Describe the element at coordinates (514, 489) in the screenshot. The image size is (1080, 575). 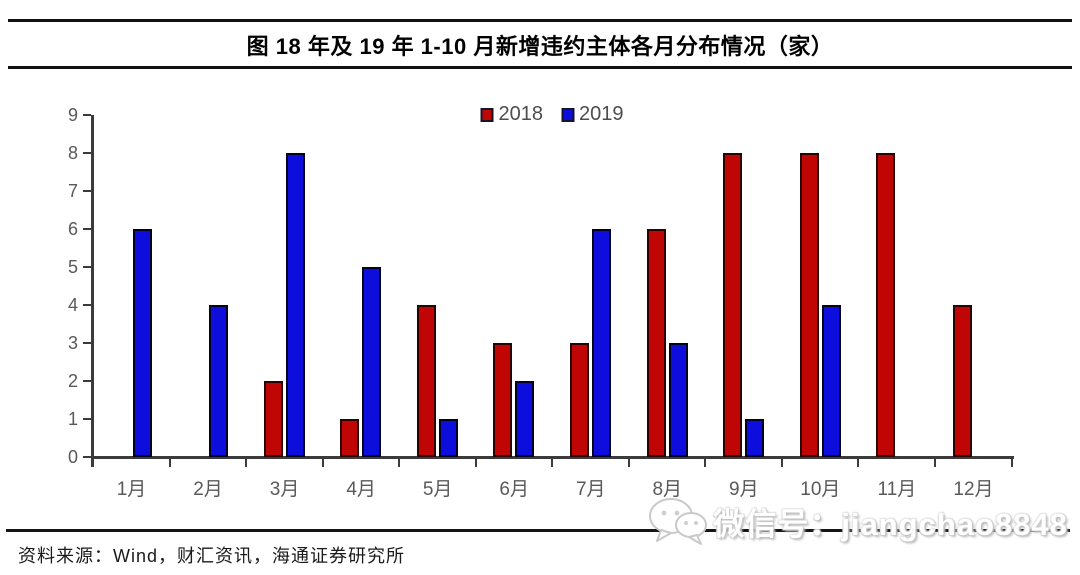
I see `x-axis-label: 6月` at that location.